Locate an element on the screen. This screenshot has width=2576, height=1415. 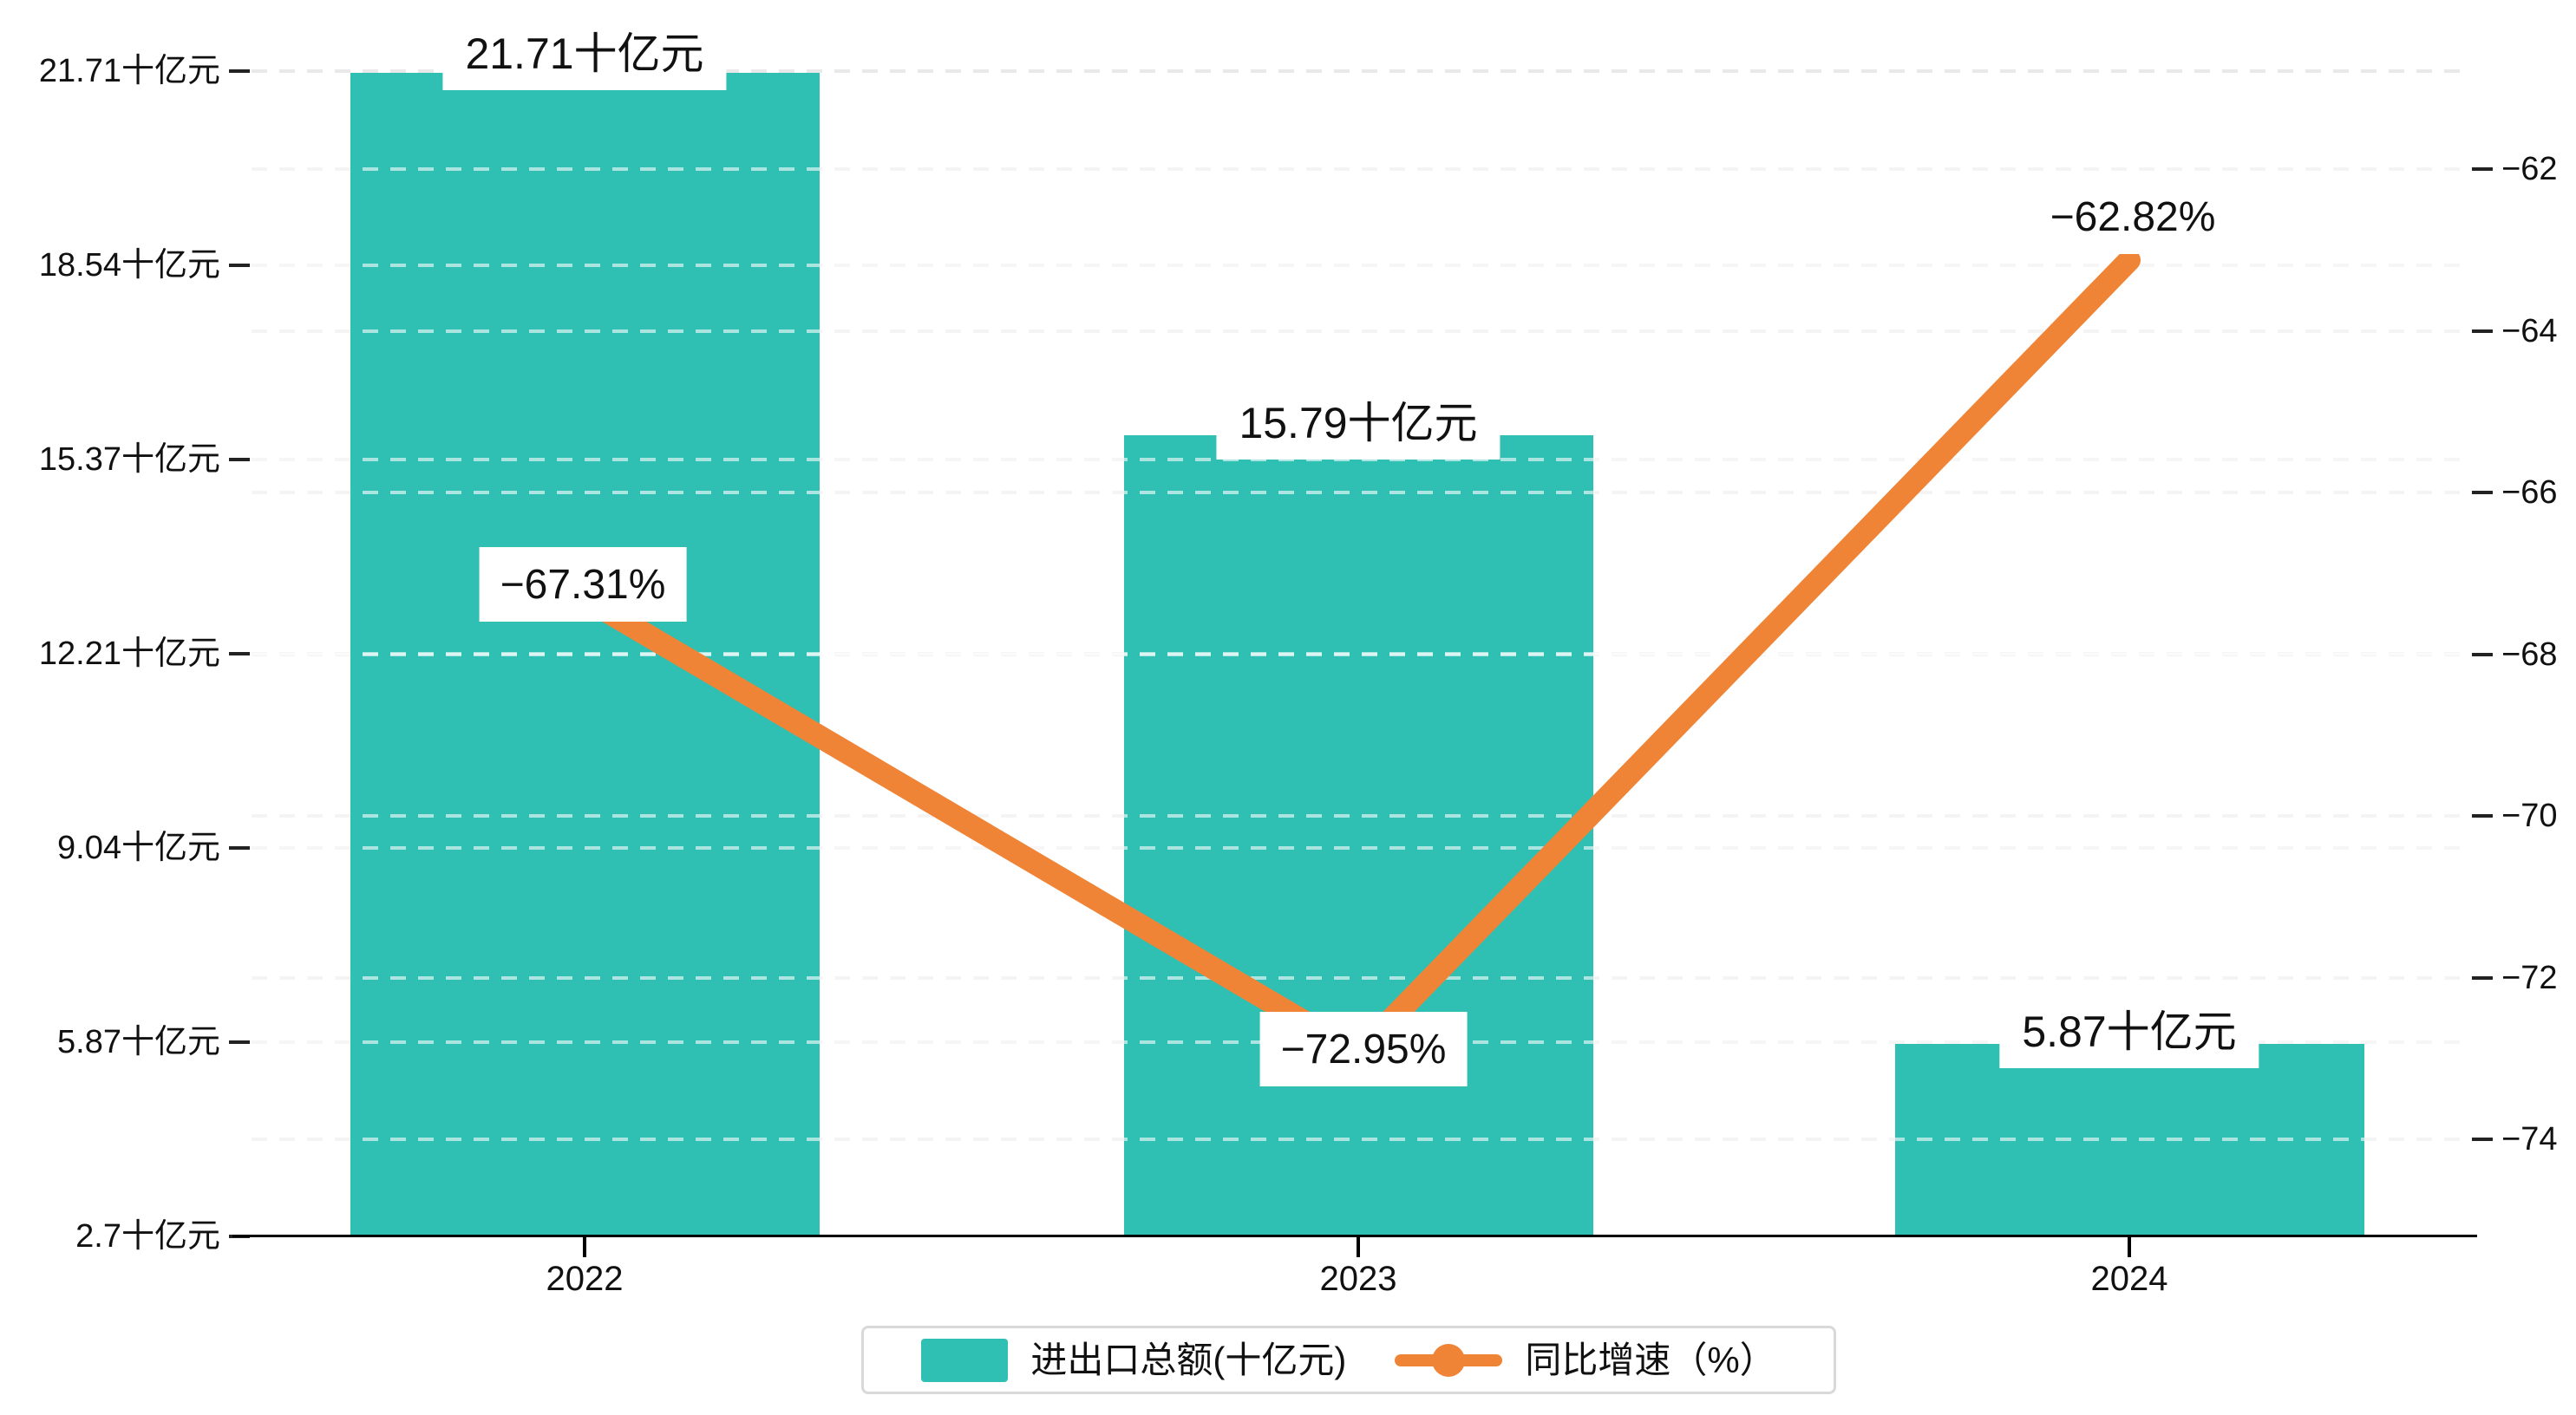
right-axis-tick-label: −64 is located at coordinates (2529, 331).